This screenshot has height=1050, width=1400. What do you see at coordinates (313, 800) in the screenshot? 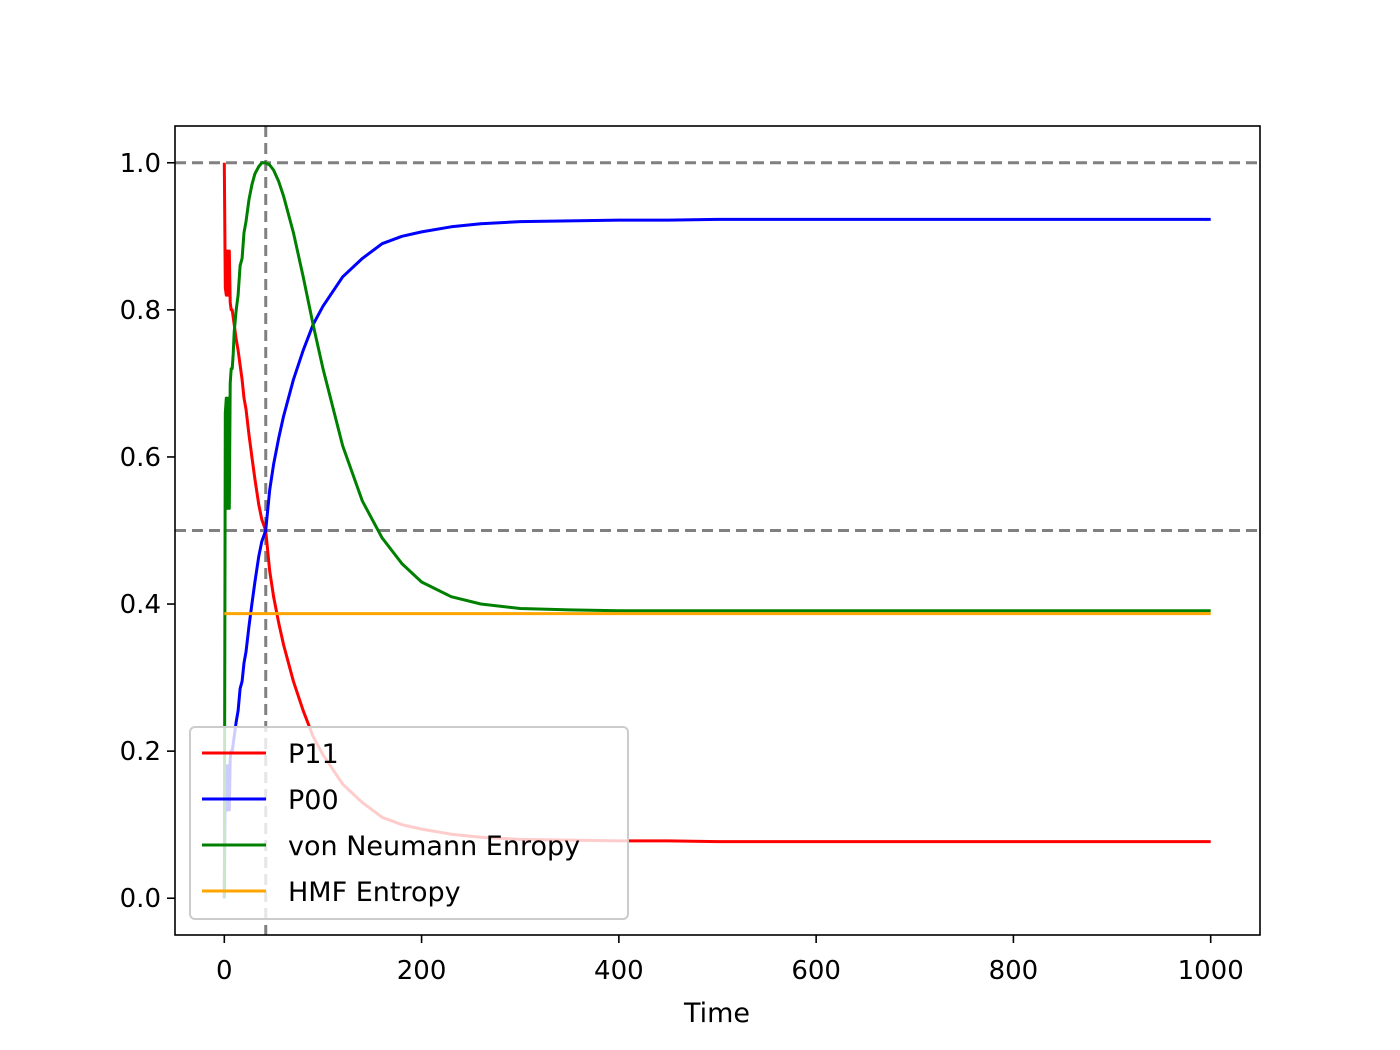
I see `legend-label: P00` at bounding box center [313, 800].